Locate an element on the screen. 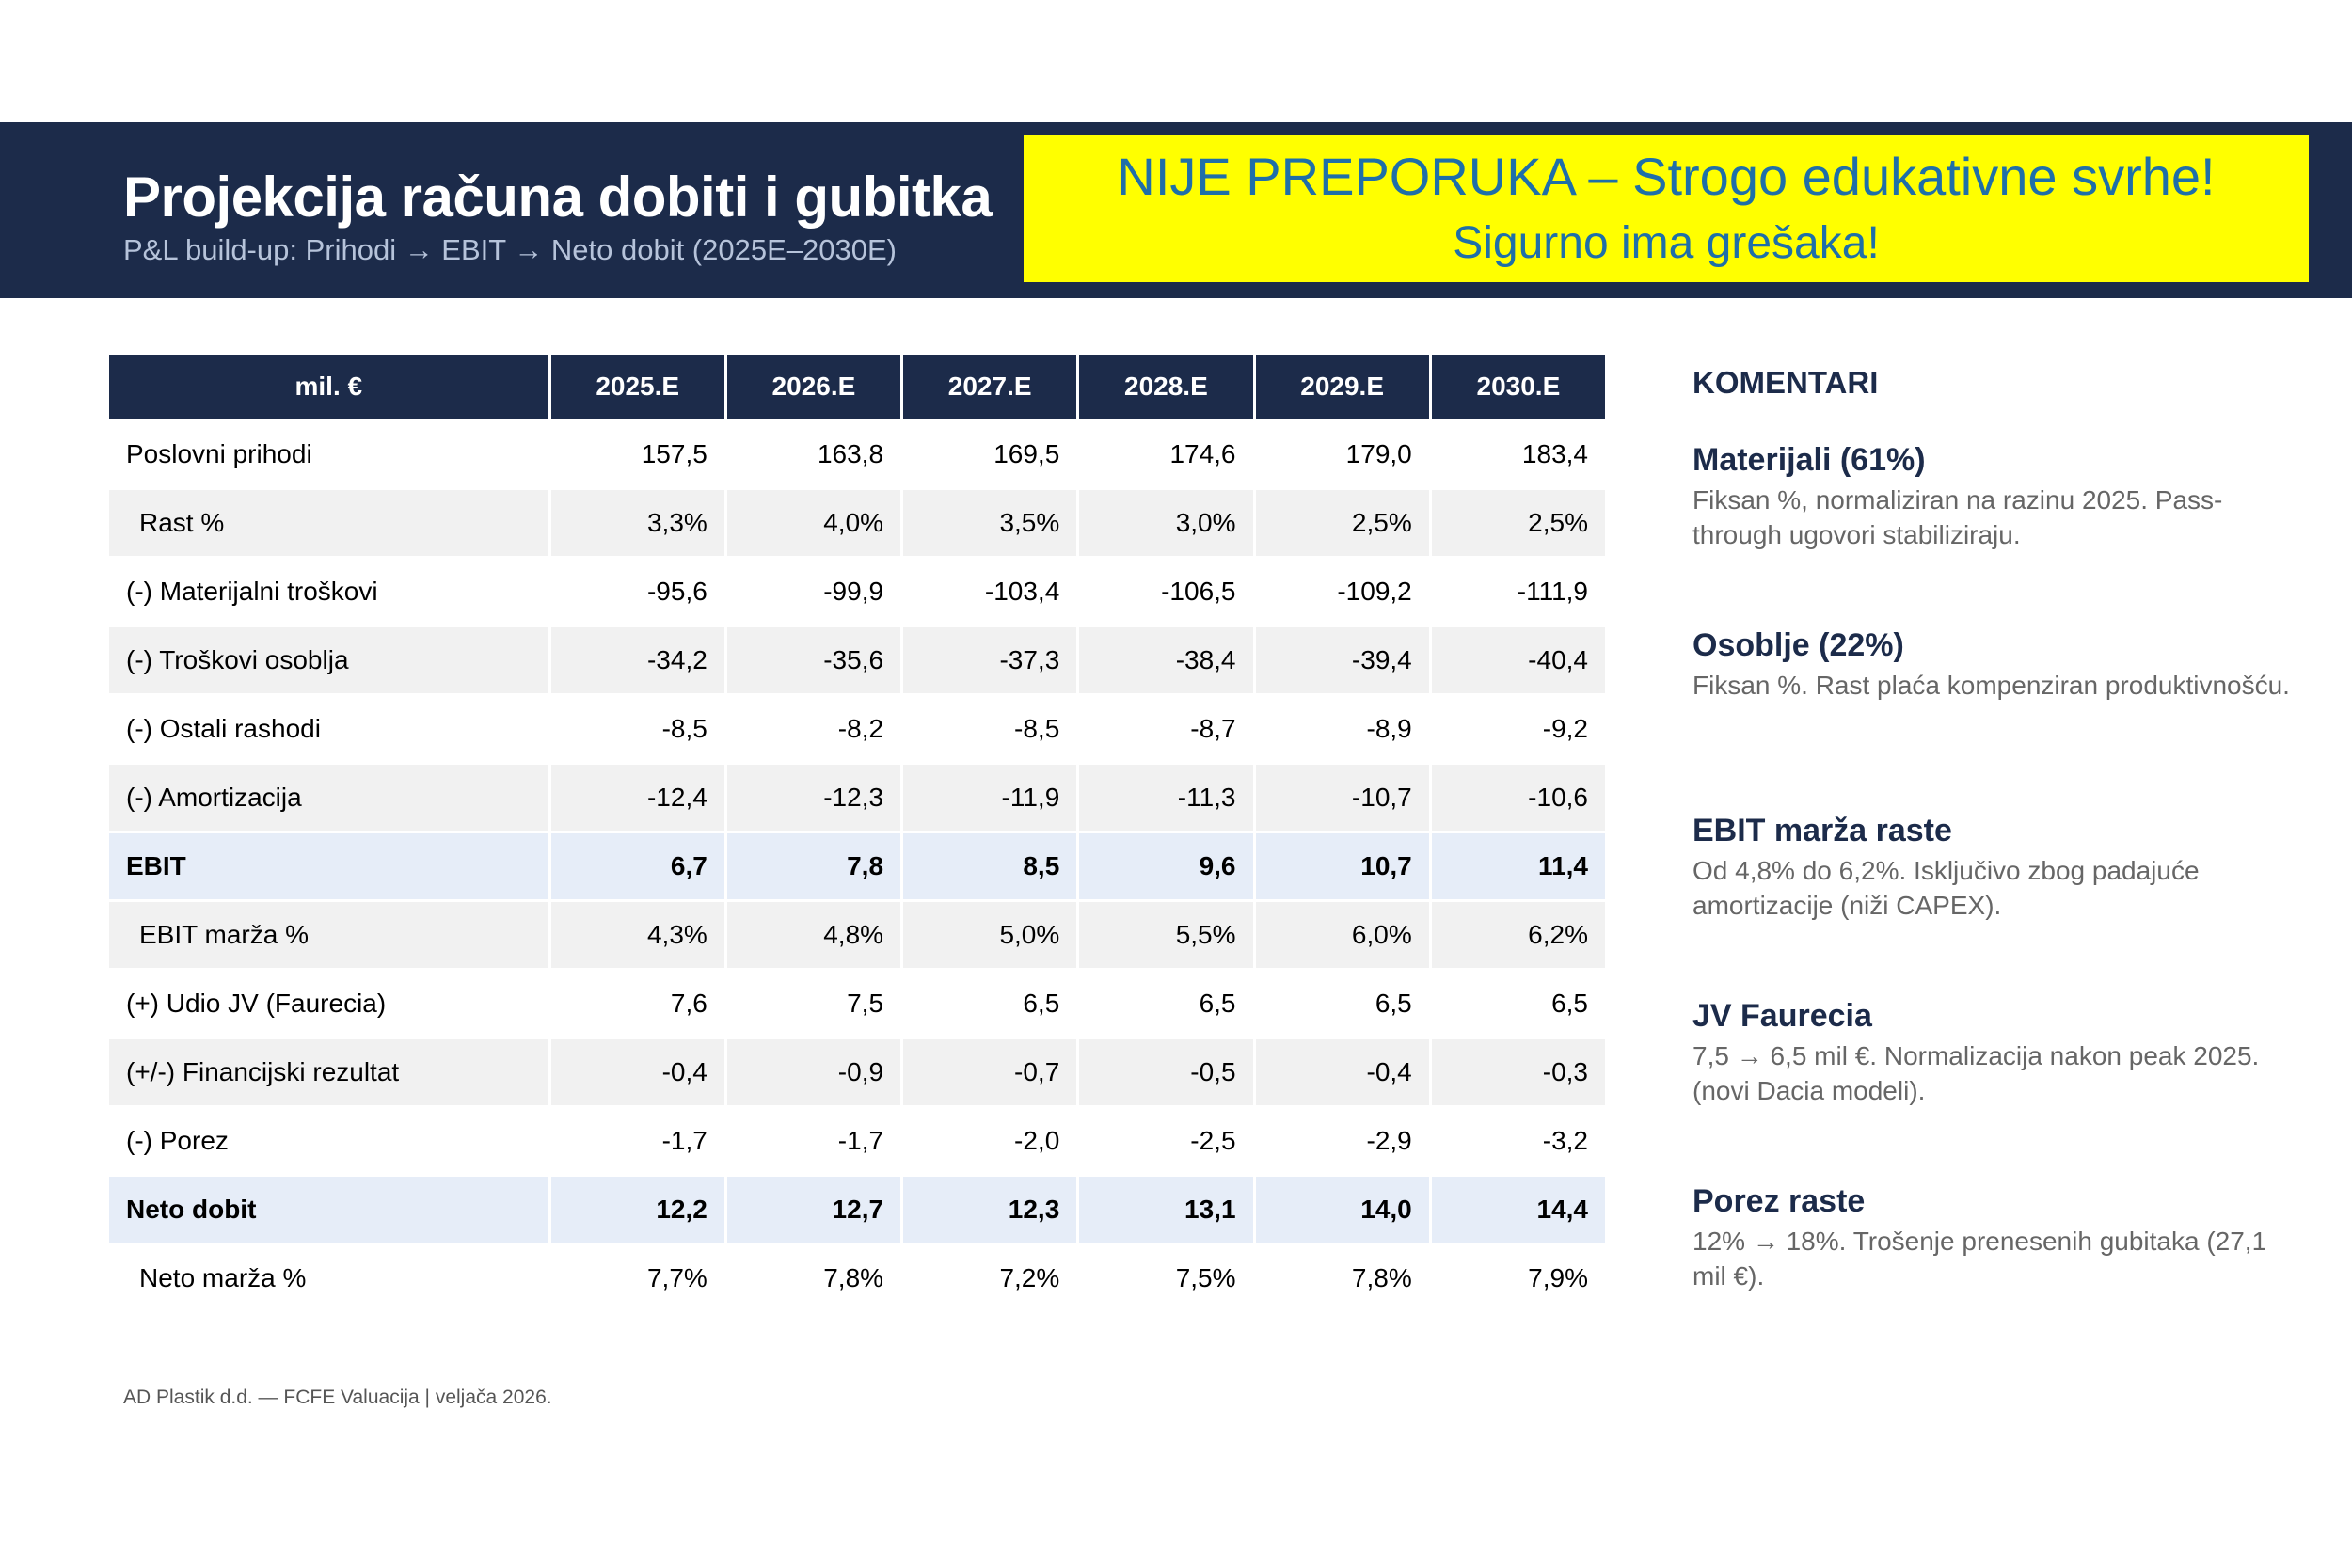  row-label: (-) Materijalni troškovi is located at coordinates (328, 592).